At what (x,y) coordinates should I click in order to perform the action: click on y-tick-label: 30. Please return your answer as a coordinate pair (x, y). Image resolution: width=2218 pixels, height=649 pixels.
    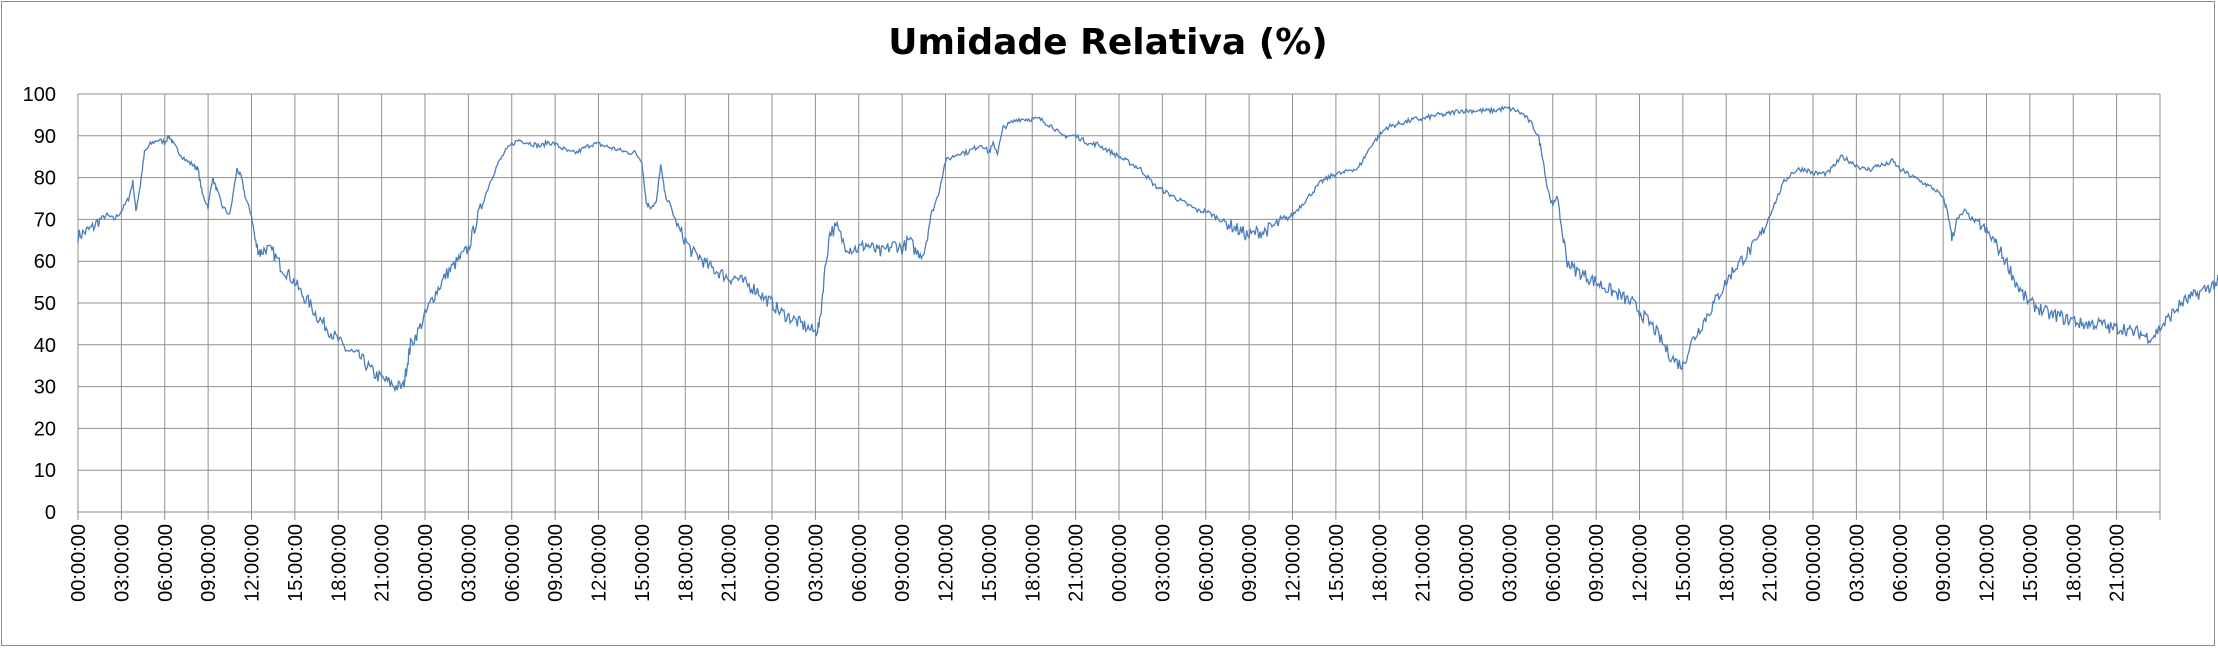
    Looking at the image, I should click on (45, 388).